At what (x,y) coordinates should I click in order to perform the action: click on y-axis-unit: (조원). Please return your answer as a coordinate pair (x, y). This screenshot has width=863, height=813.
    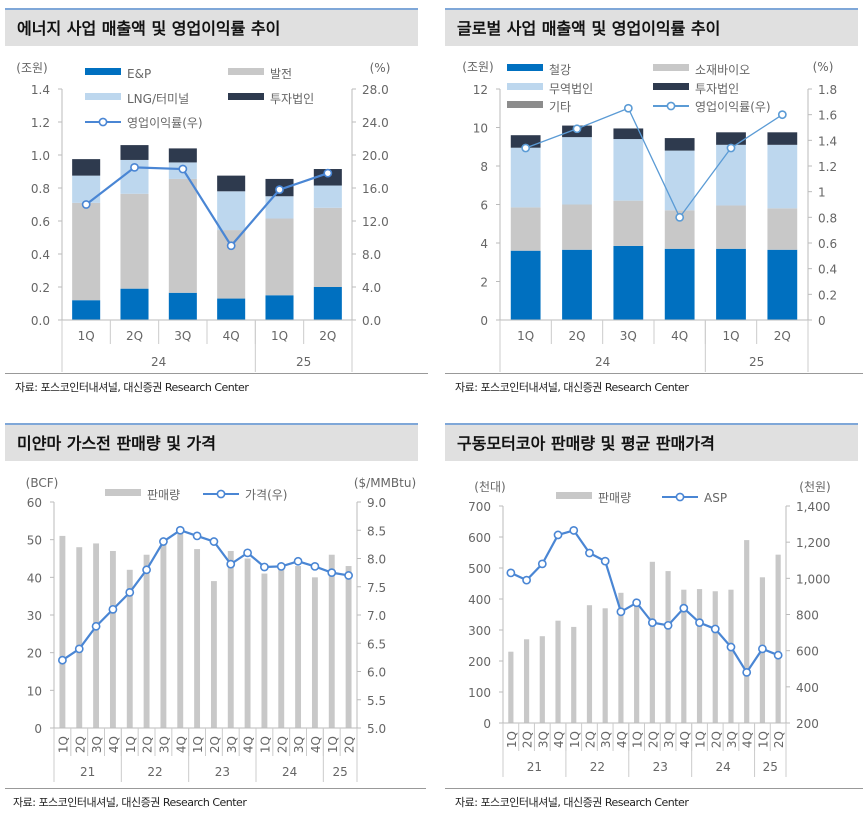
    Looking at the image, I should click on (477, 67).